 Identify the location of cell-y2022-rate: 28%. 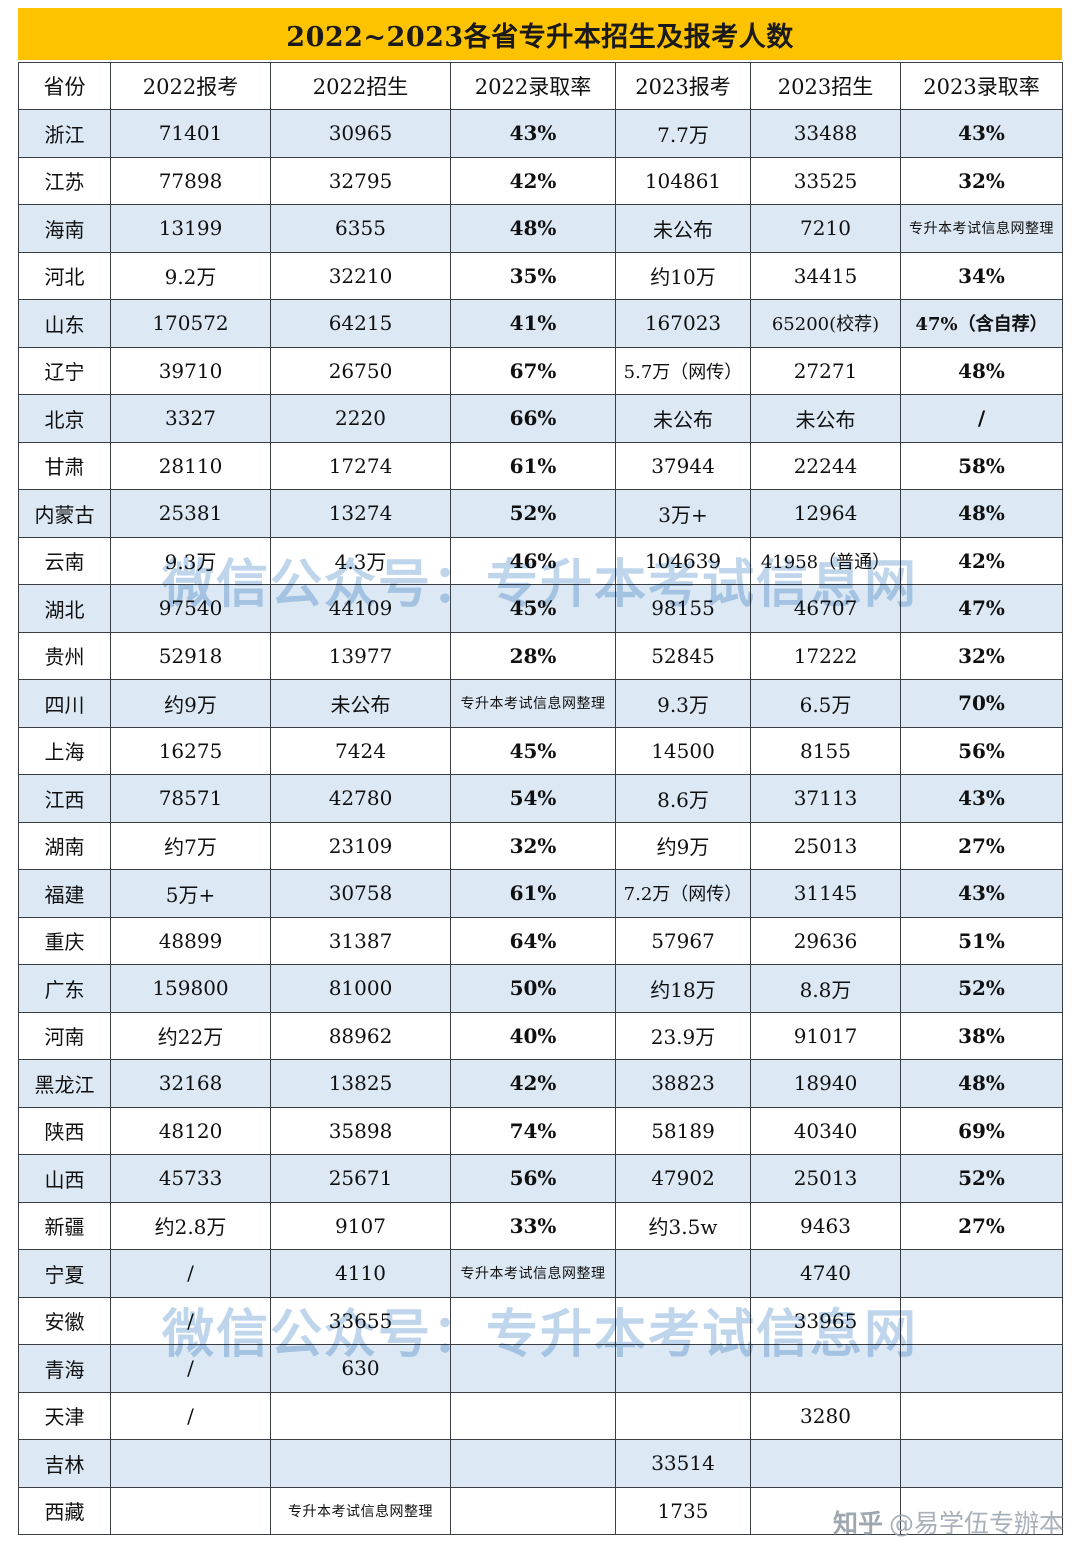
(533, 655).